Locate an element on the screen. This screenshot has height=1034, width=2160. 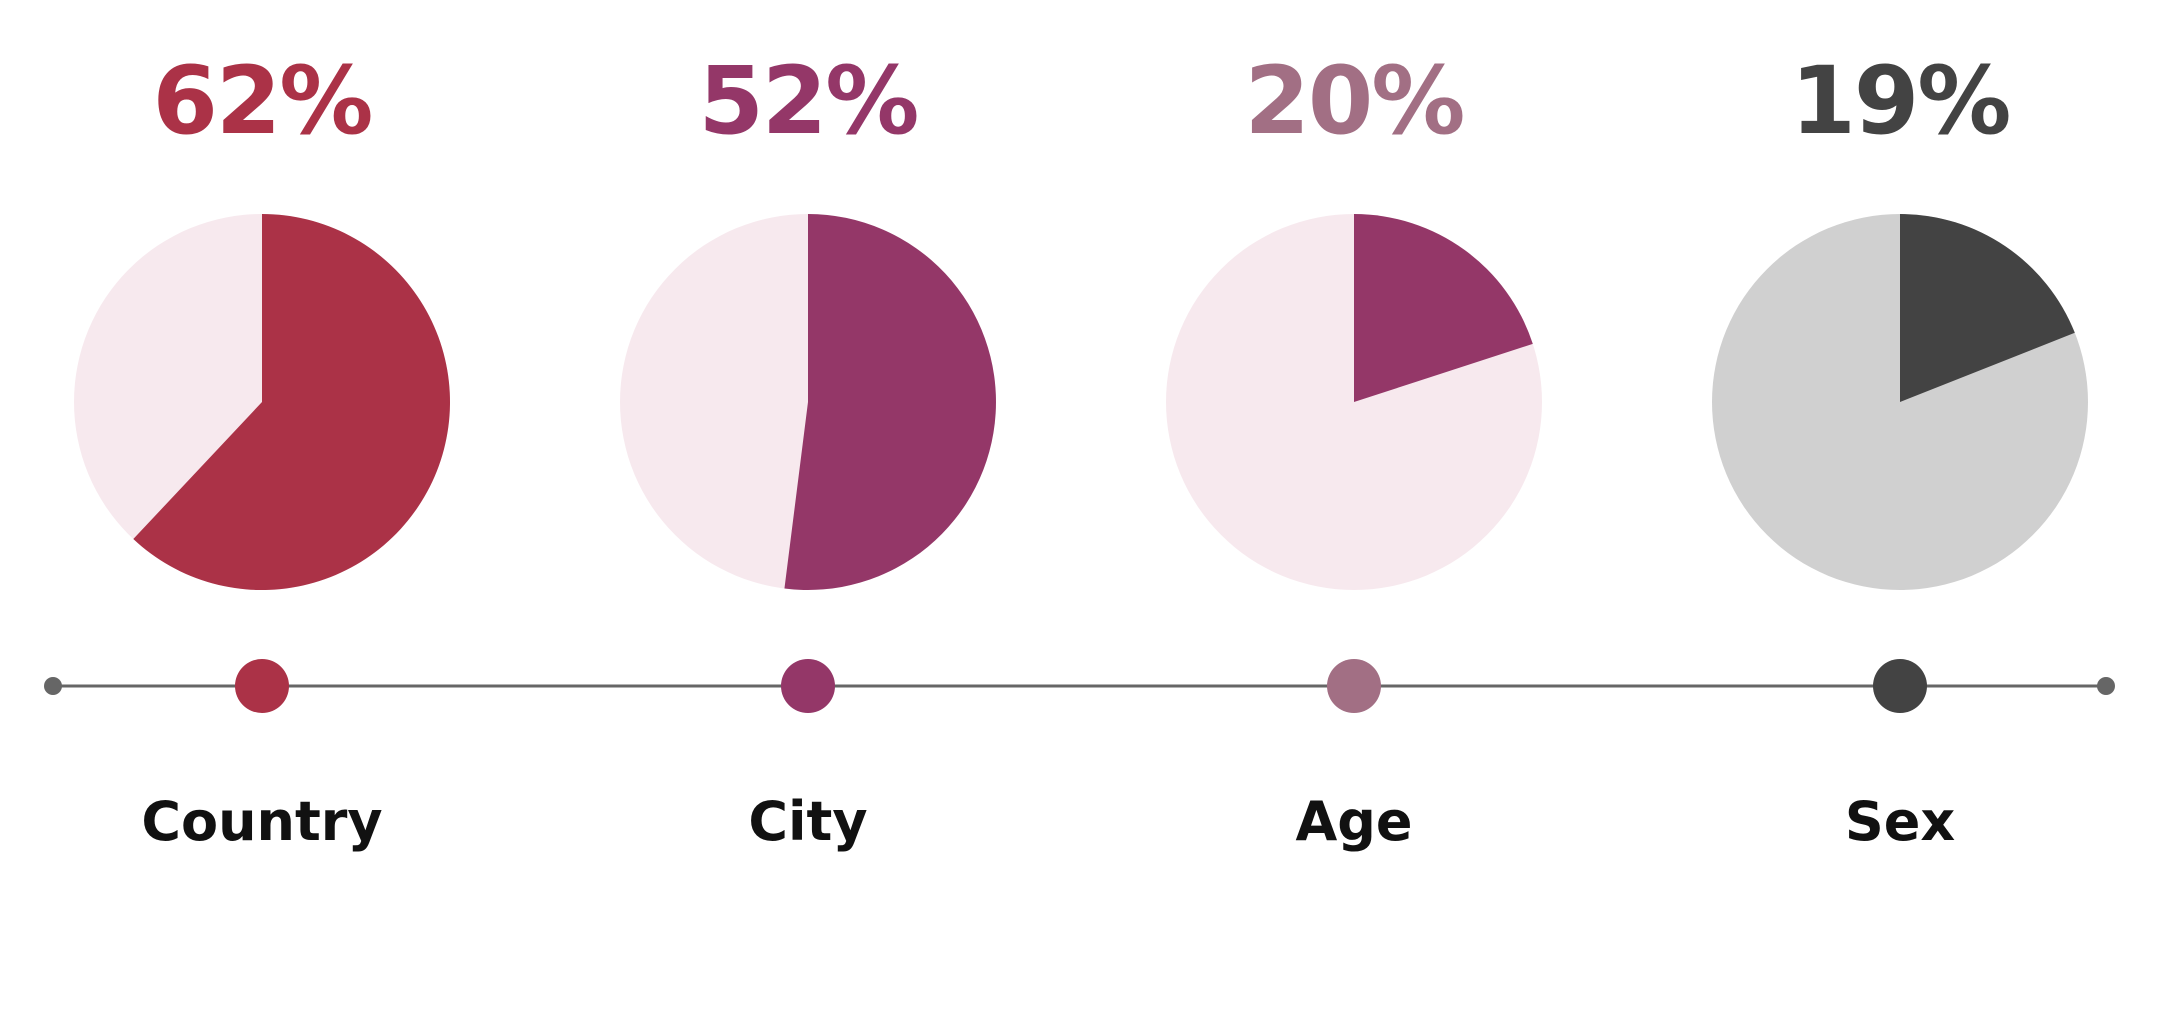
category-label-age: Age is located at coordinates (1353, 821).